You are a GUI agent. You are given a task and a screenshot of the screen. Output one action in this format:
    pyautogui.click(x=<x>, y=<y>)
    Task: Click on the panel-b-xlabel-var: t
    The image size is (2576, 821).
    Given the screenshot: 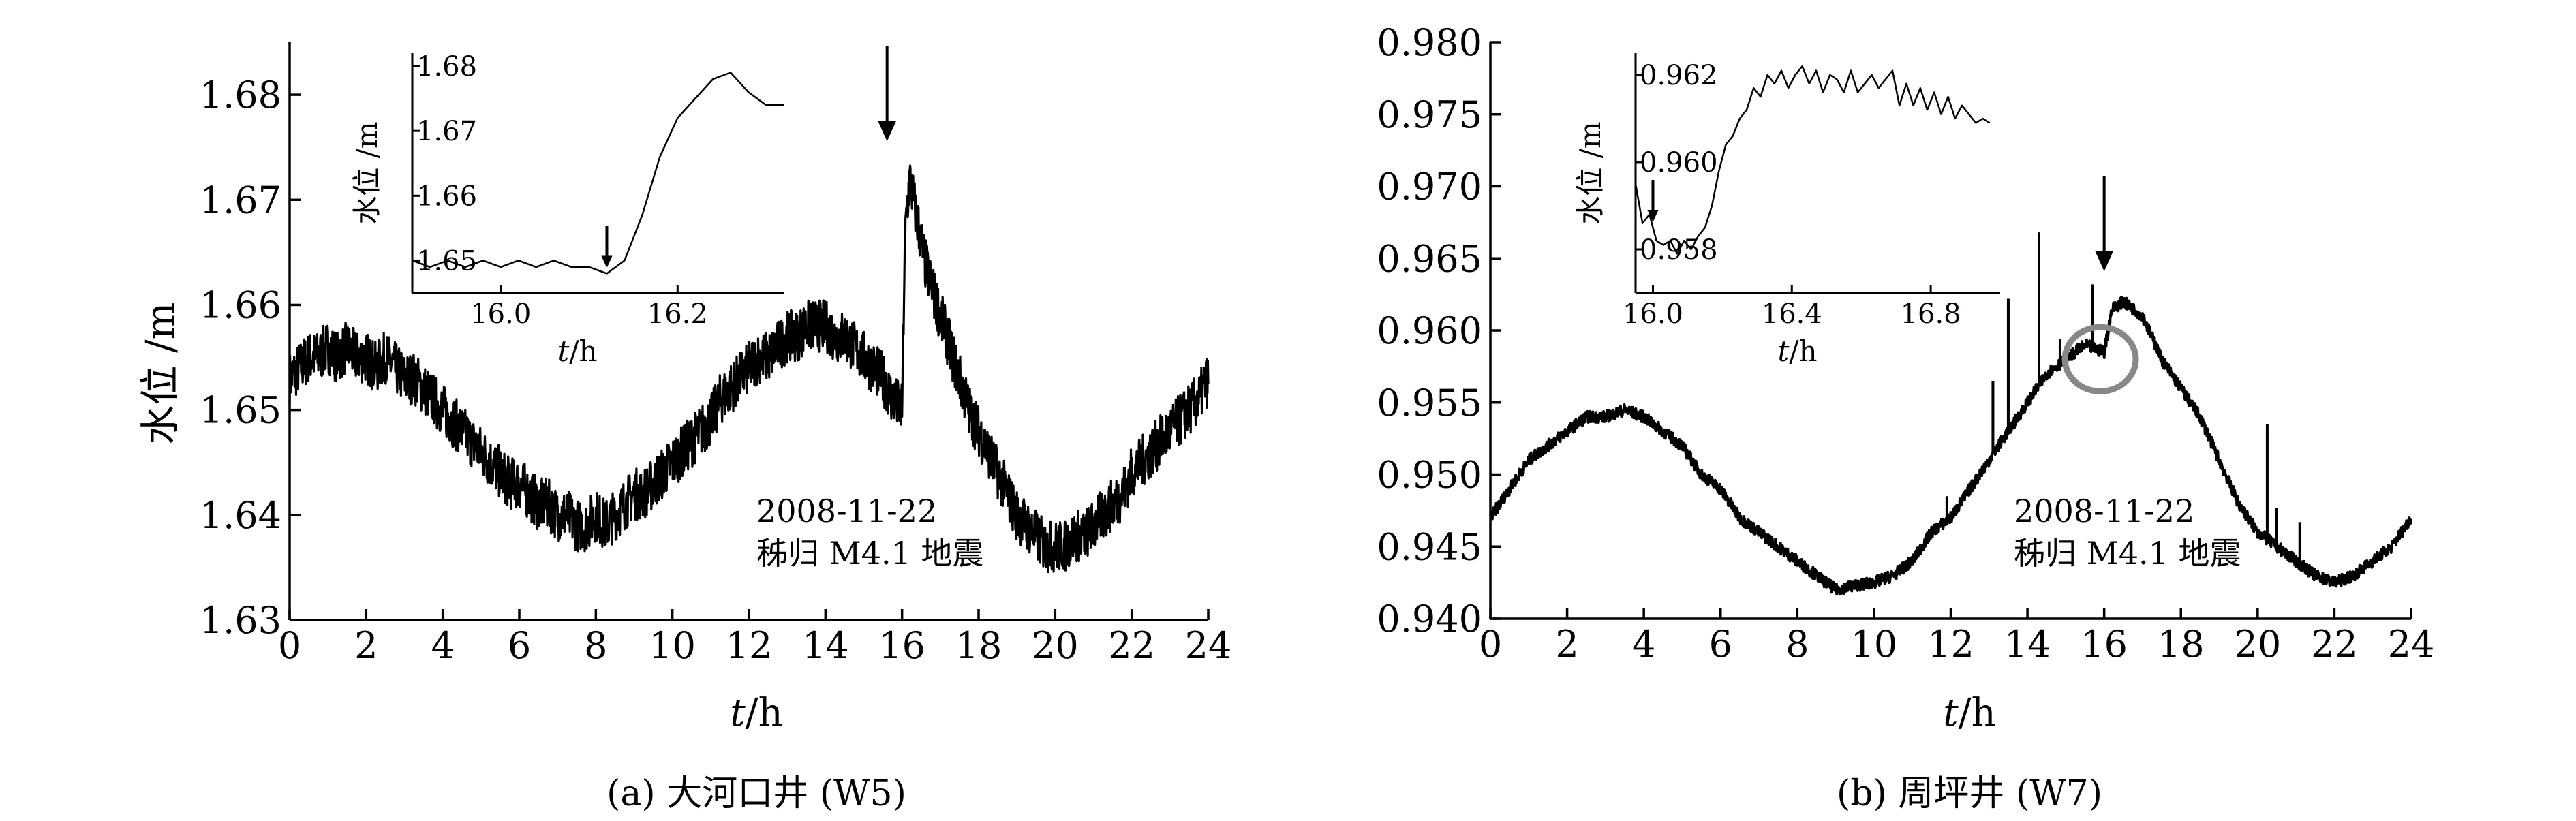 What is the action you would take?
    pyautogui.click(x=1951, y=713)
    